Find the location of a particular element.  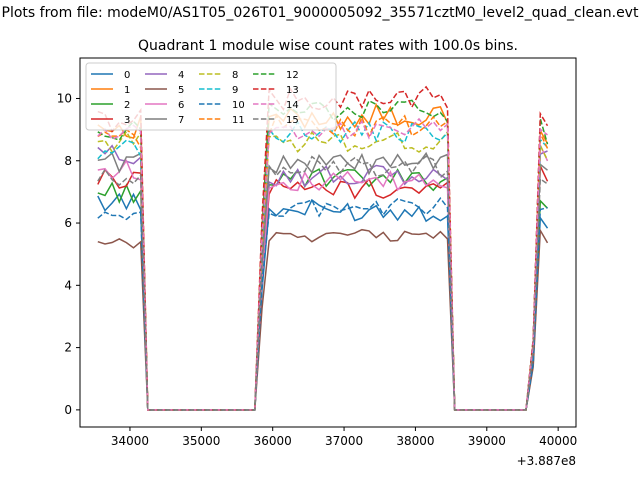

legend-label-3: 3 is located at coordinates (127, 120).